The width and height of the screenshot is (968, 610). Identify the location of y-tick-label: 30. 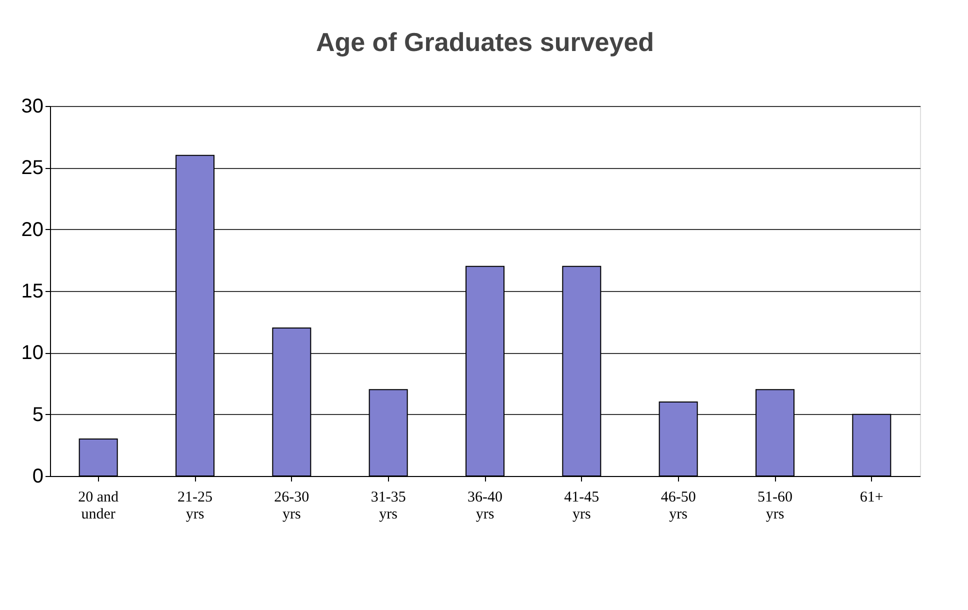
(32, 107).